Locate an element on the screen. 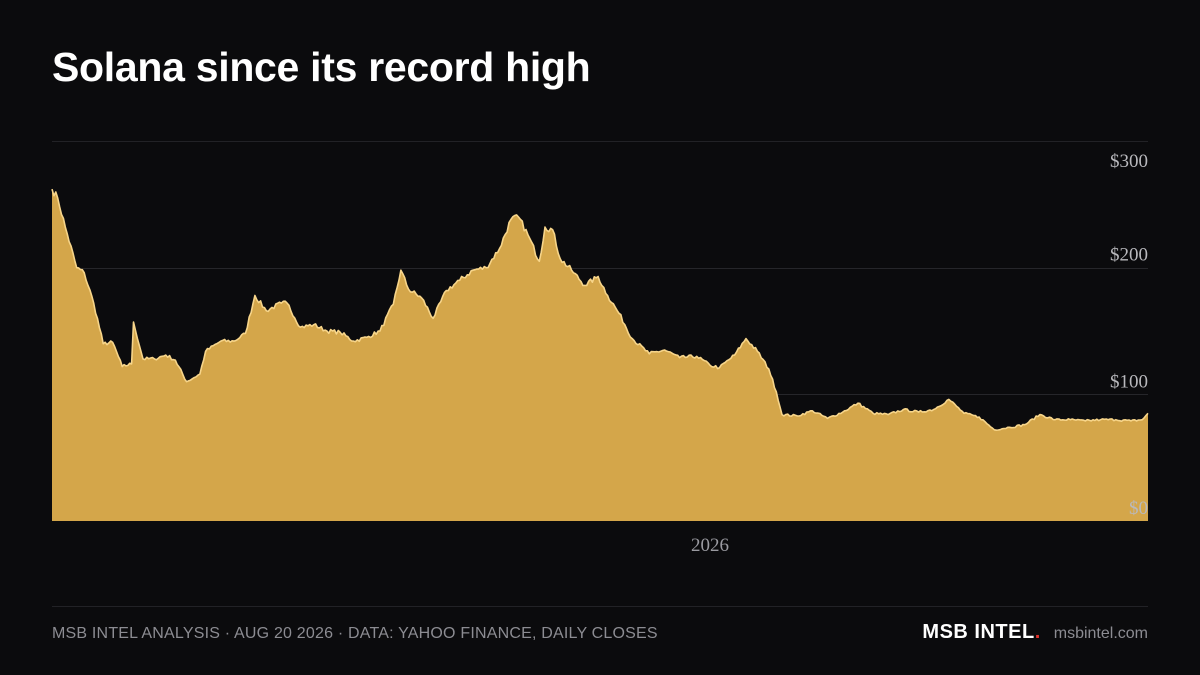 The image size is (1200, 675). top-divider is located at coordinates (600, 141).